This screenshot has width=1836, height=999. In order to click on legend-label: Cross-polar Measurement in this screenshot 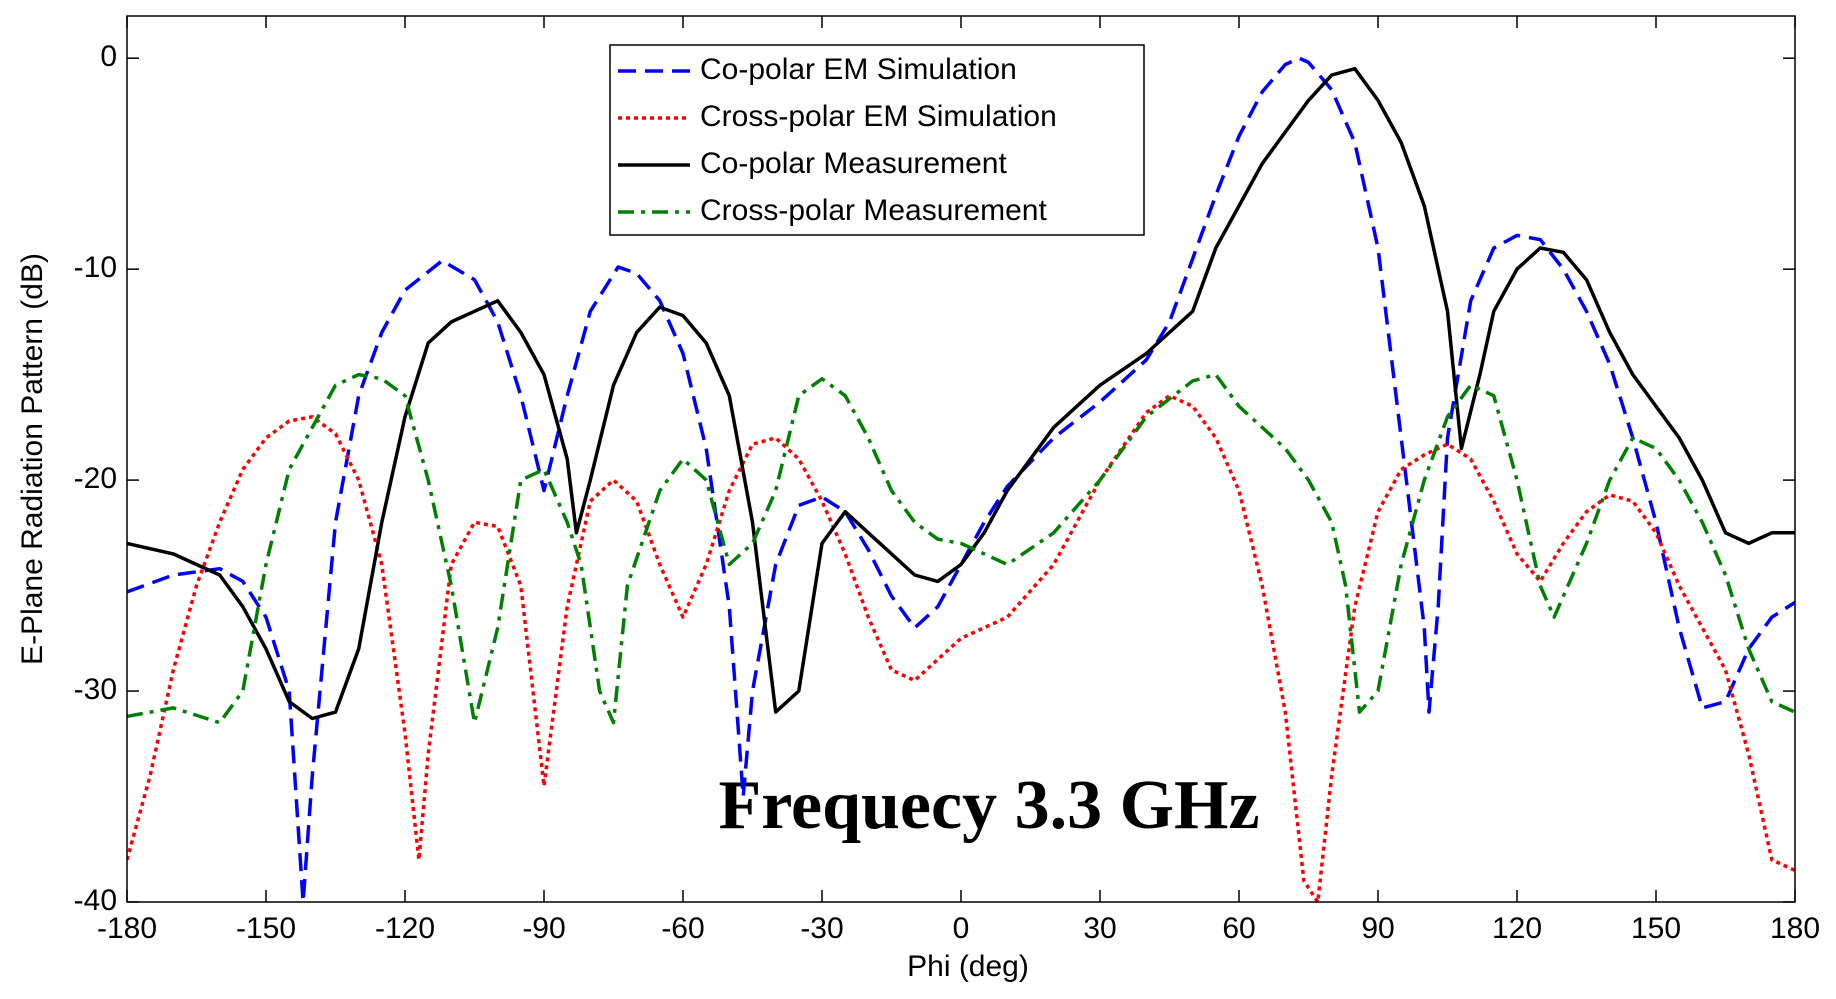, I will do `click(873, 210)`.